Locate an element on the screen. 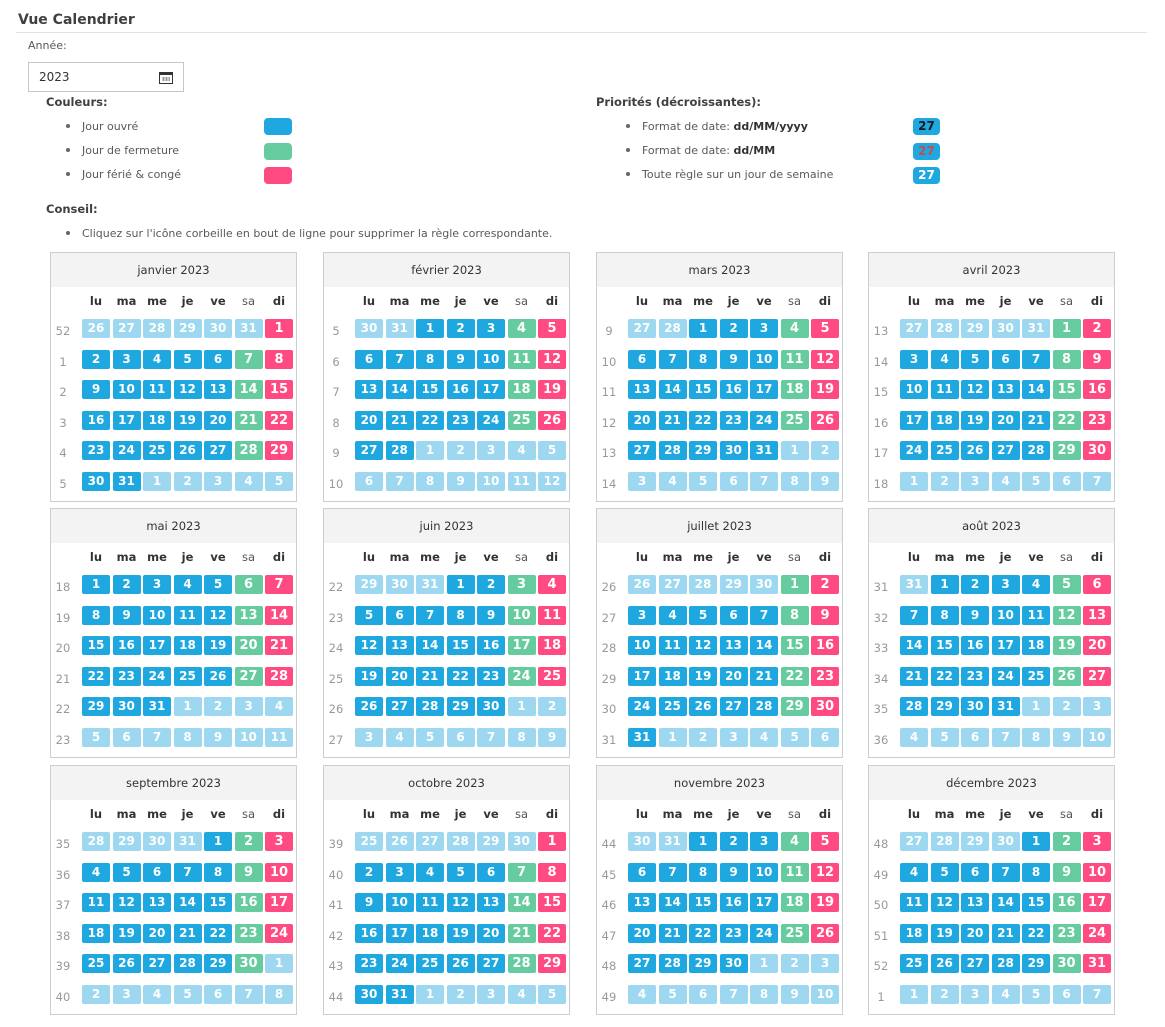 Image resolution: width=1165 pixels, height=1027 pixels. day-cell-working-day: 22 is located at coordinates (460, 676).